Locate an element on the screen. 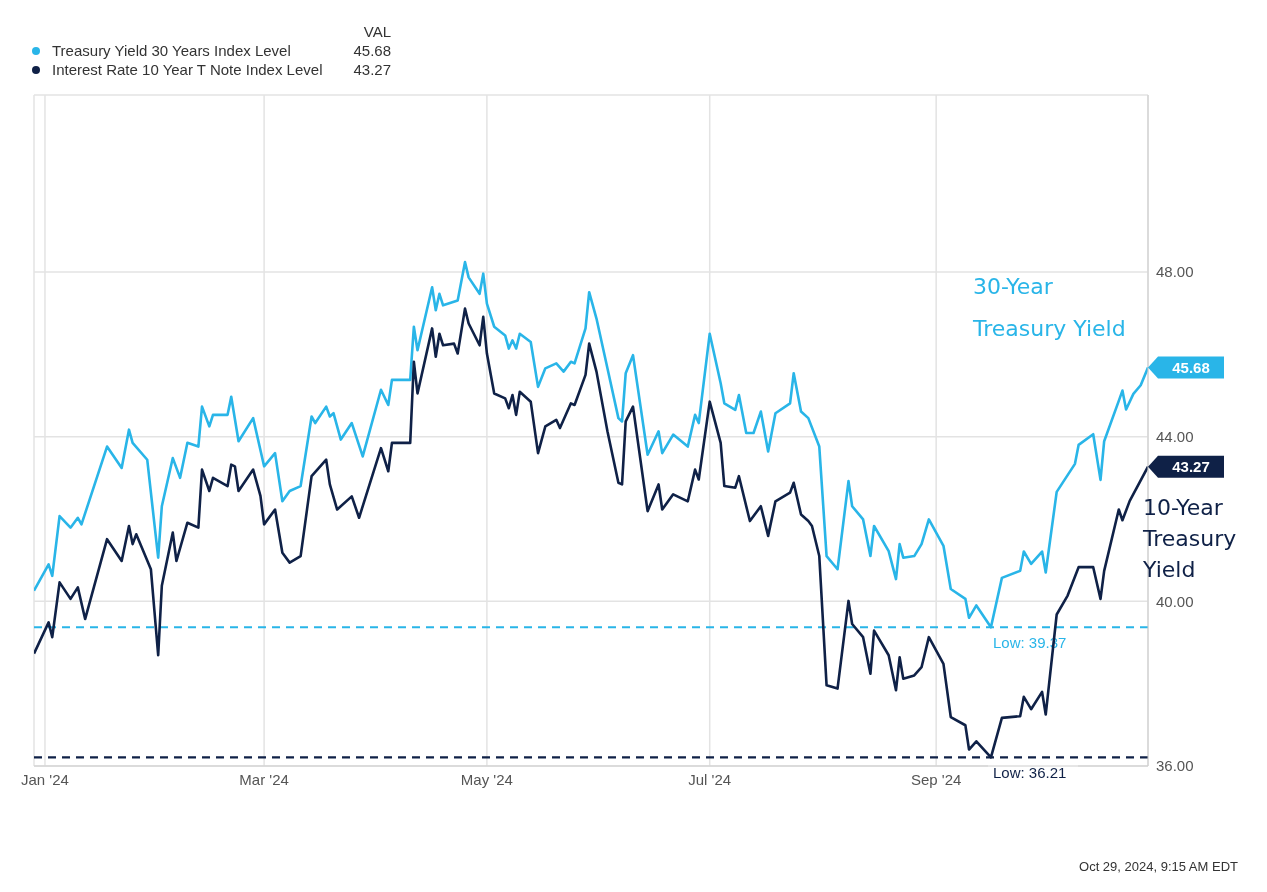 This screenshot has width=1267, height=892. ref-line-label: Low: 36.21 is located at coordinates (1030, 773).